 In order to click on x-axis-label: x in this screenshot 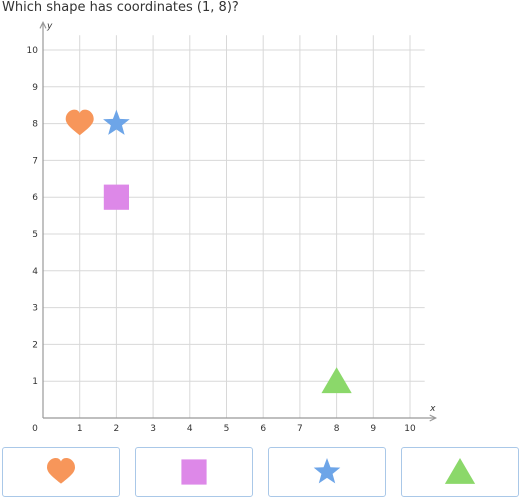, I will do `click(432, 409)`.